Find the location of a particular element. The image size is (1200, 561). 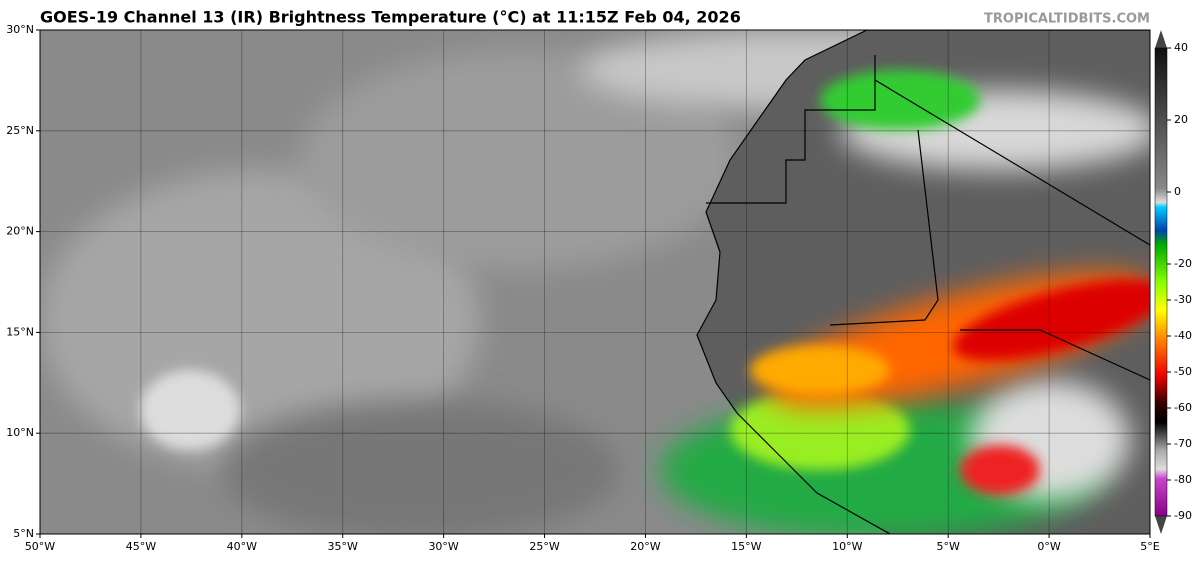

colorbar-tick-label: 40 is located at coordinates (1181, 47).